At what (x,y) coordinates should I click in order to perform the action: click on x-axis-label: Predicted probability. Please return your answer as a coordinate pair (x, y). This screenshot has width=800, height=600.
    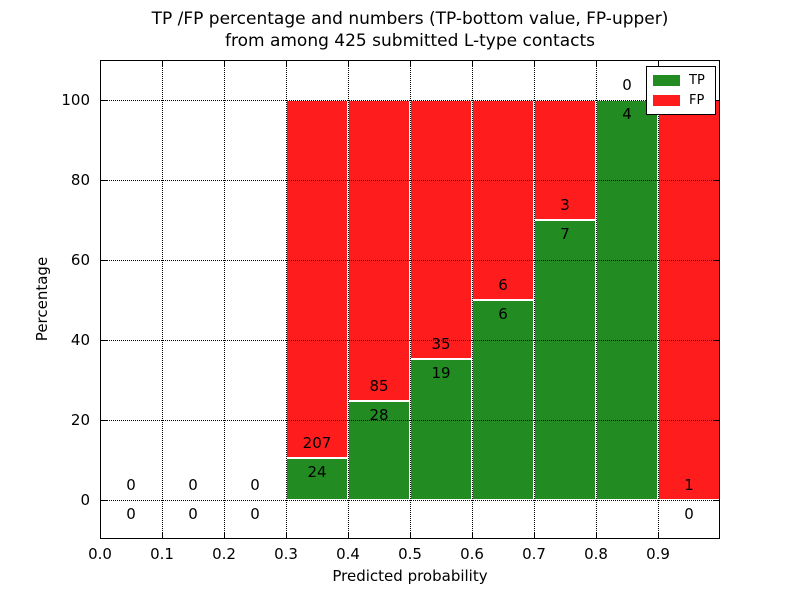
    Looking at the image, I should click on (410, 576).